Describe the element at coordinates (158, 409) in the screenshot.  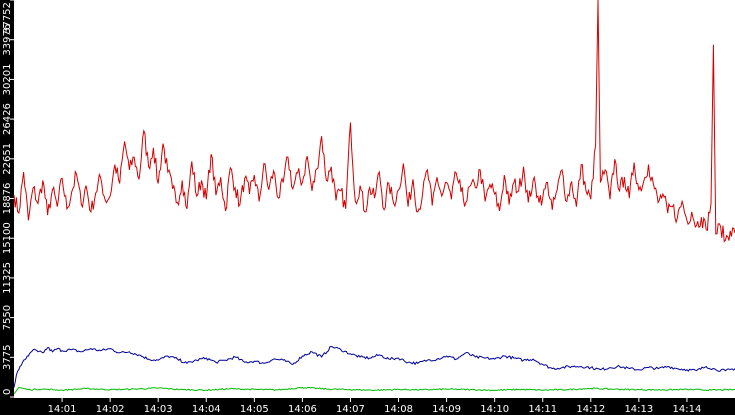
I see `x-tick-label: 14:03` at that location.